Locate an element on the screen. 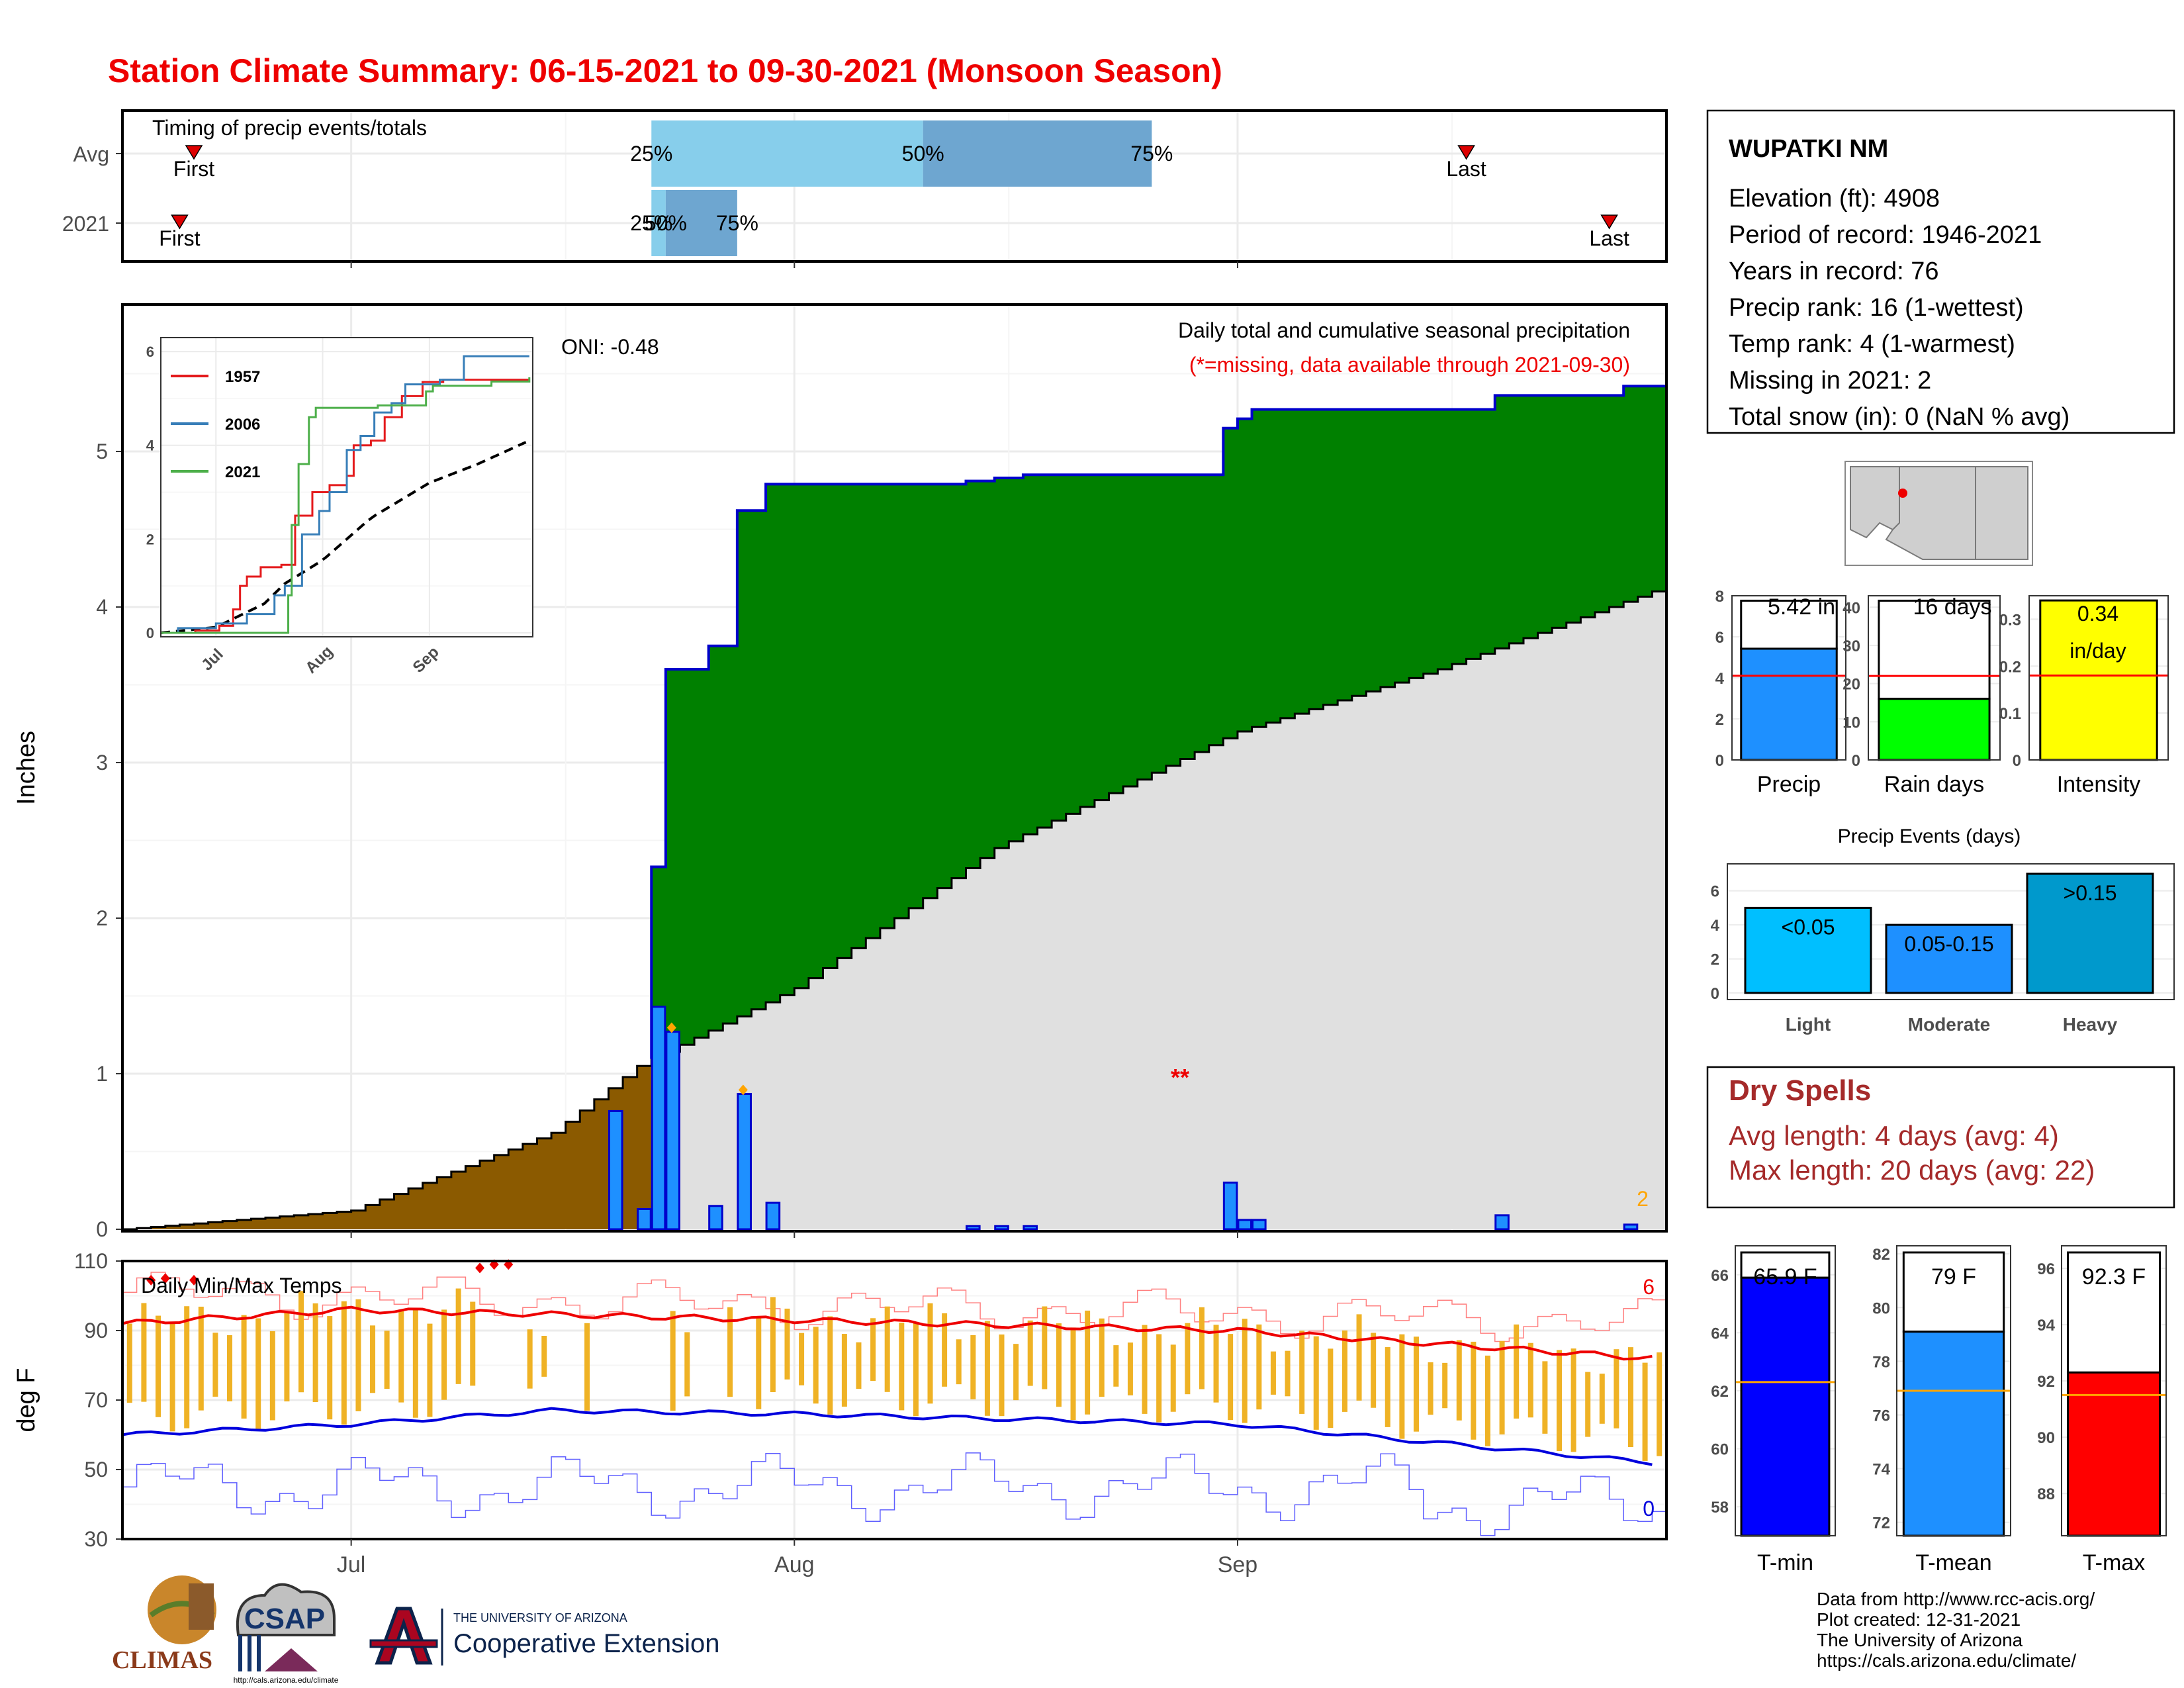  mini-y-tick: 8 is located at coordinates (1720, 597).